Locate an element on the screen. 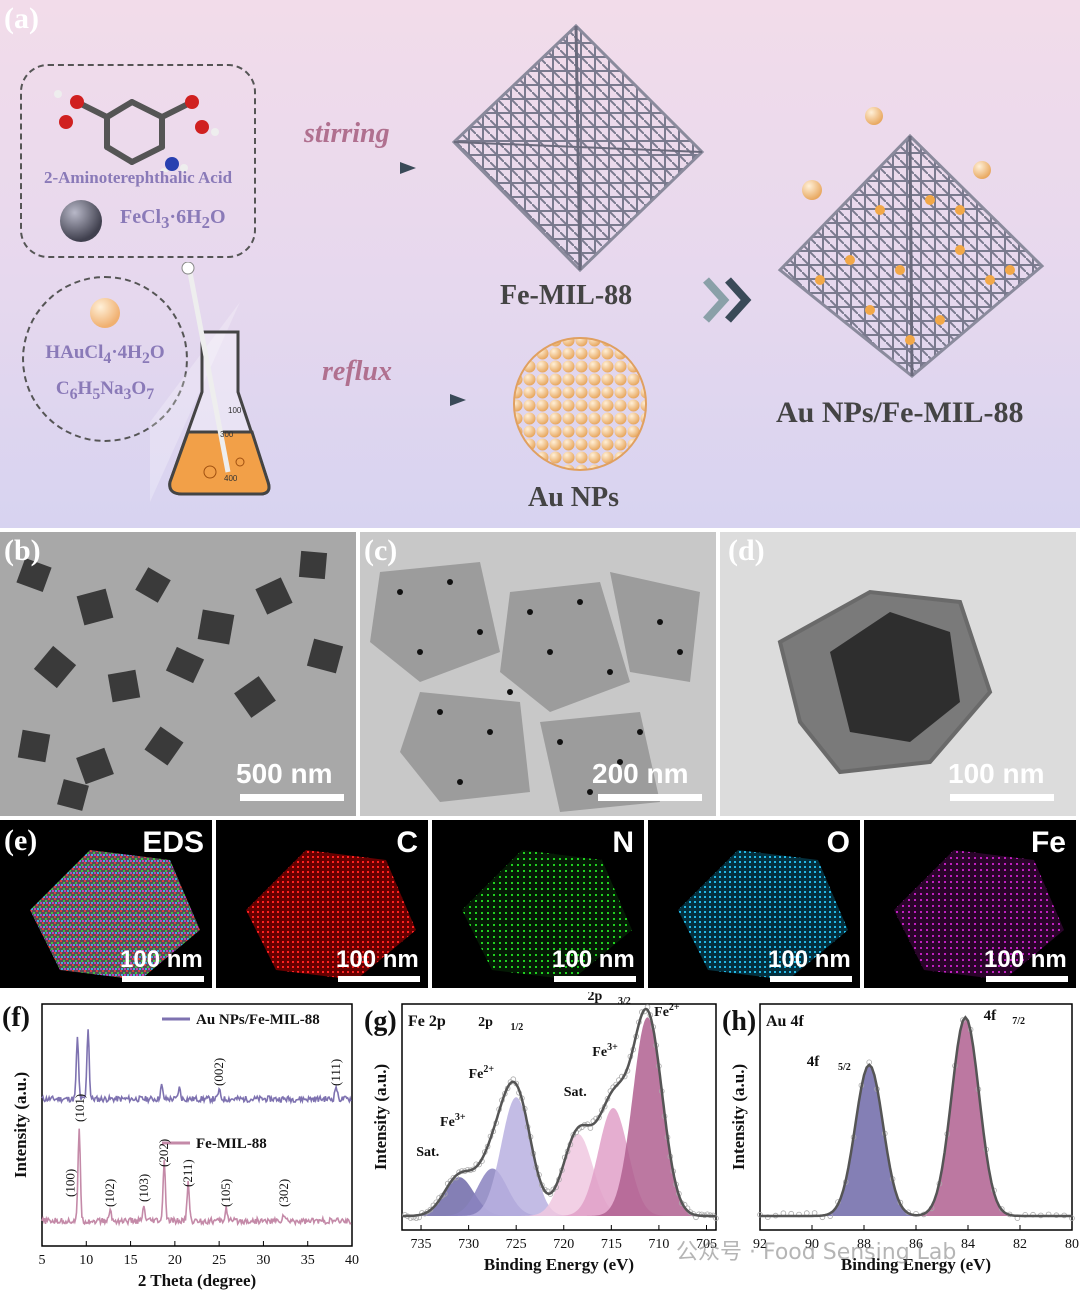 This screenshot has width=1080, height=1291. eds-title-overlay: EDS is located at coordinates (173, 842).